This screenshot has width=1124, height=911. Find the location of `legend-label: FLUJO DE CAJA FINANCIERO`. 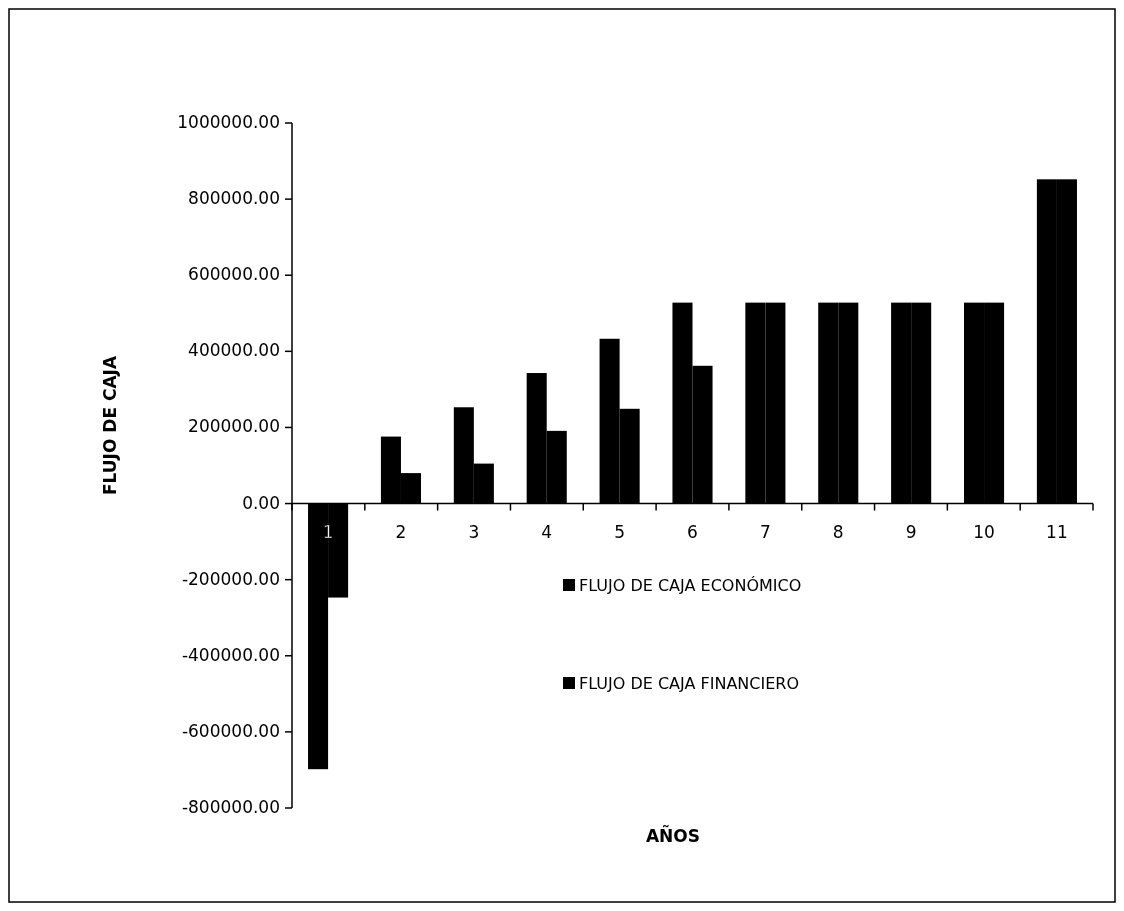

legend-label: FLUJO DE CAJA FINANCIERO is located at coordinates (689, 683).